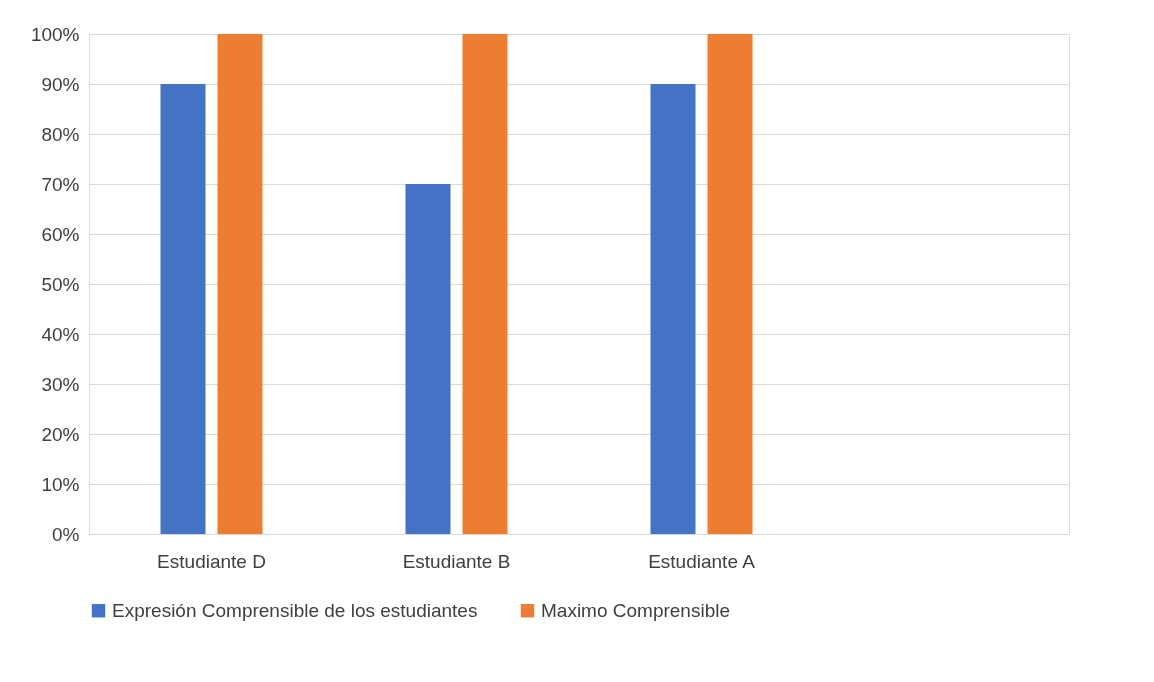  I want to click on legend-label: Maximo Comprensible, so click(636, 610).